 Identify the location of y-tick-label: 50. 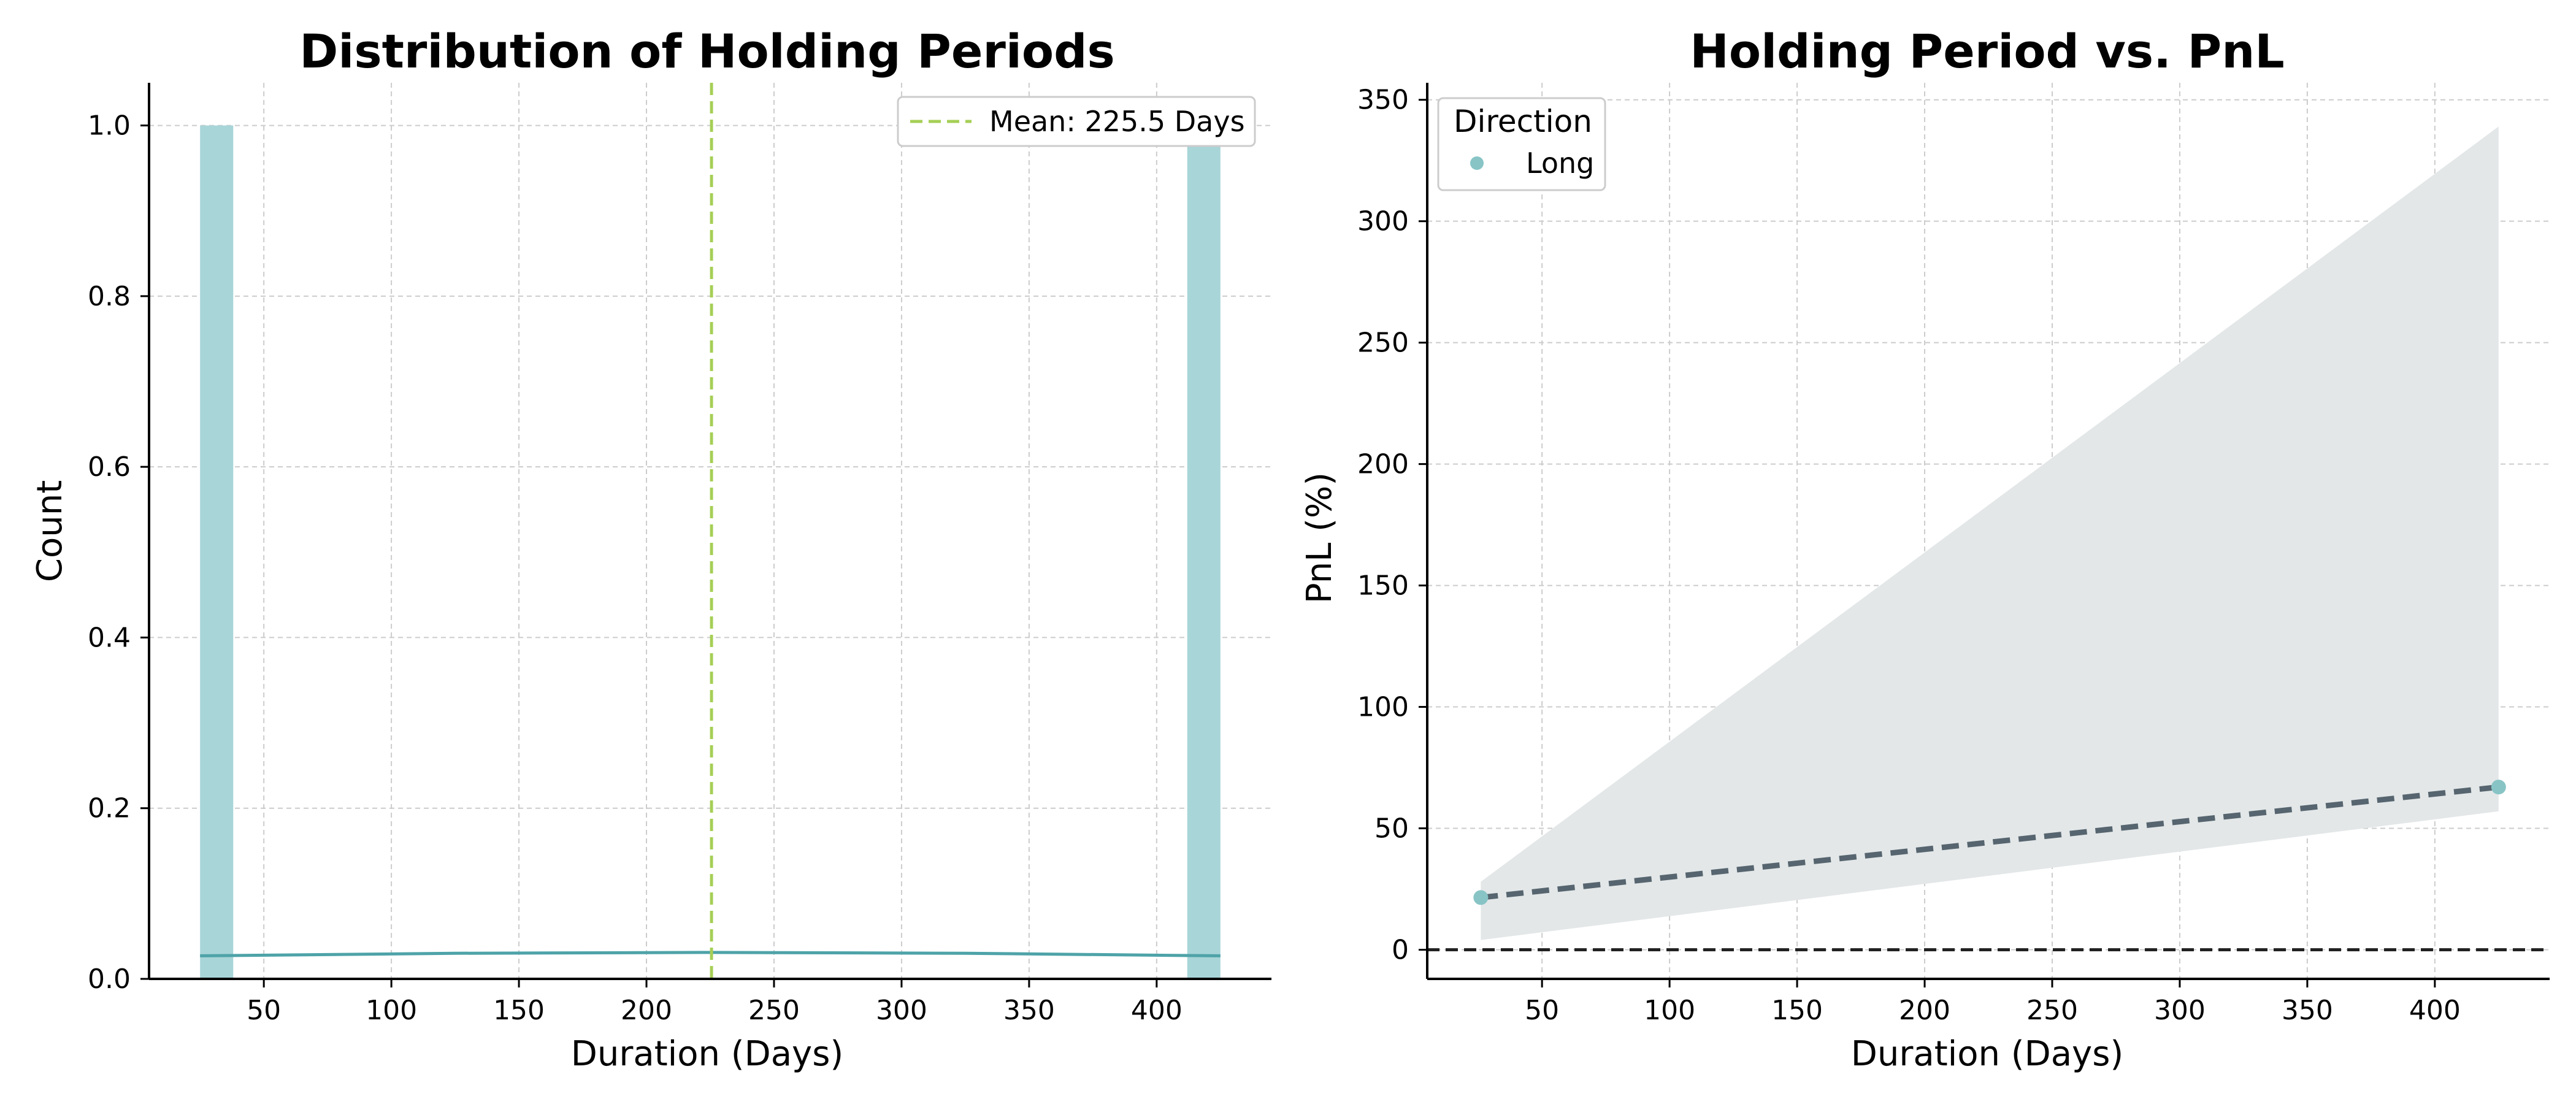
(1391, 829).